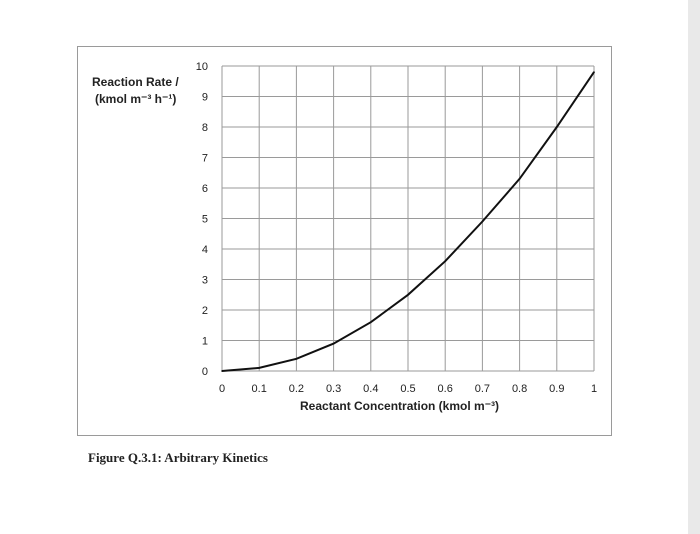 The height and width of the screenshot is (534, 700). What do you see at coordinates (482, 389) in the screenshot?
I see `x-tick-label-7: 0.7` at bounding box center [482, 389].